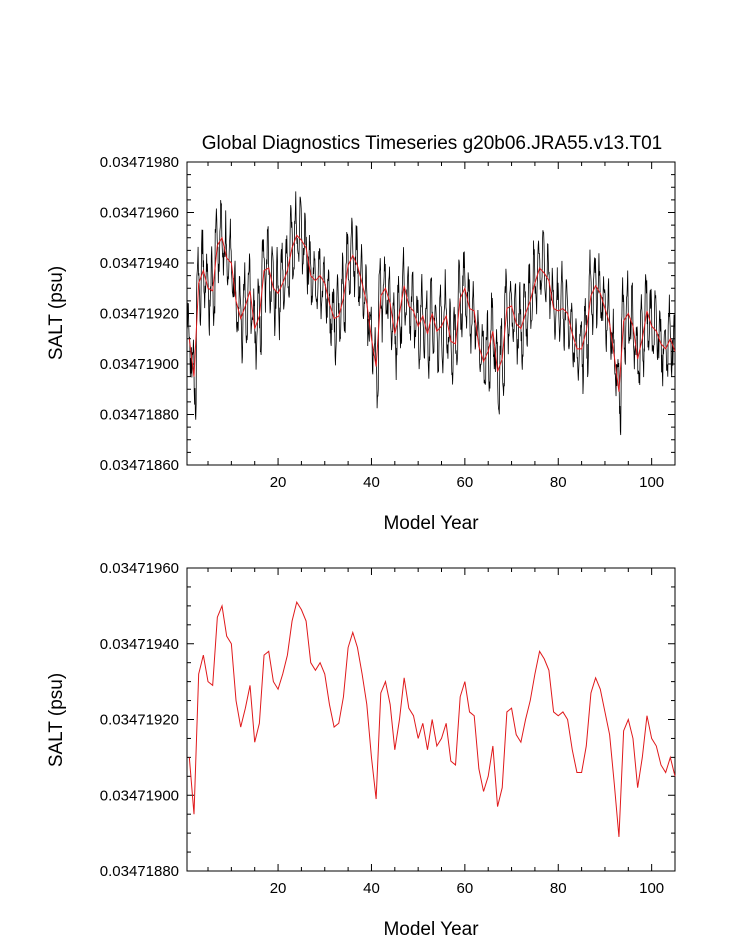 The image size is (733, 945). I want to click on annual-mean-series-line, so click(432, 313).